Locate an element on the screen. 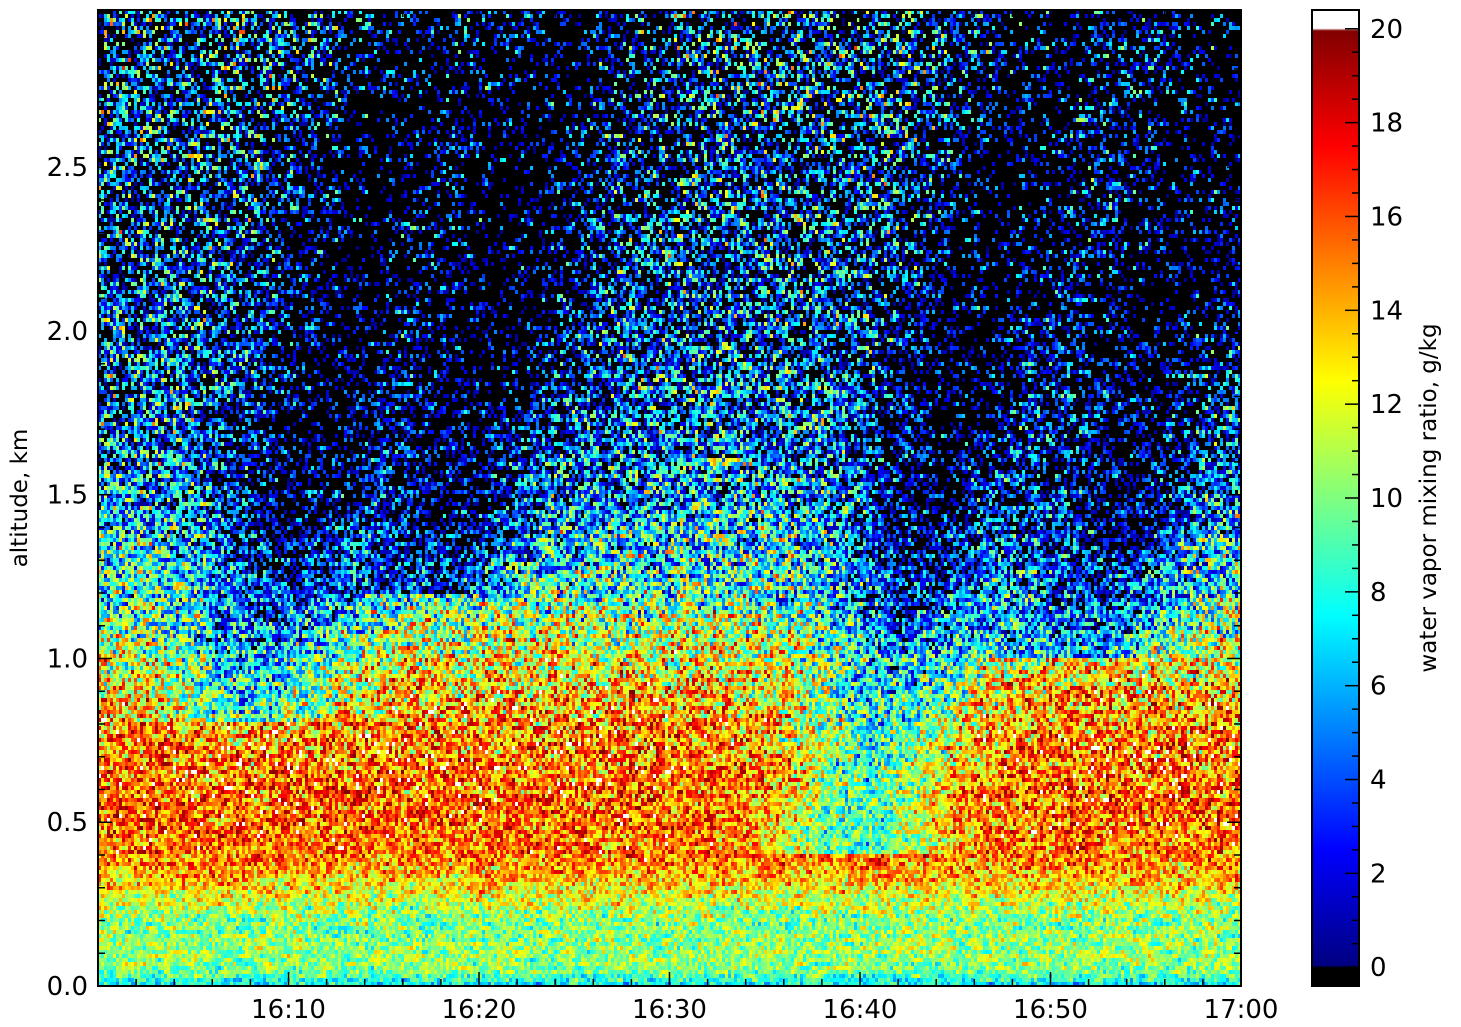 Image resolution: width=1461 pixels, height=1027 pixels. y-tick-label: 2.5 is located at coordinates (67, 168).